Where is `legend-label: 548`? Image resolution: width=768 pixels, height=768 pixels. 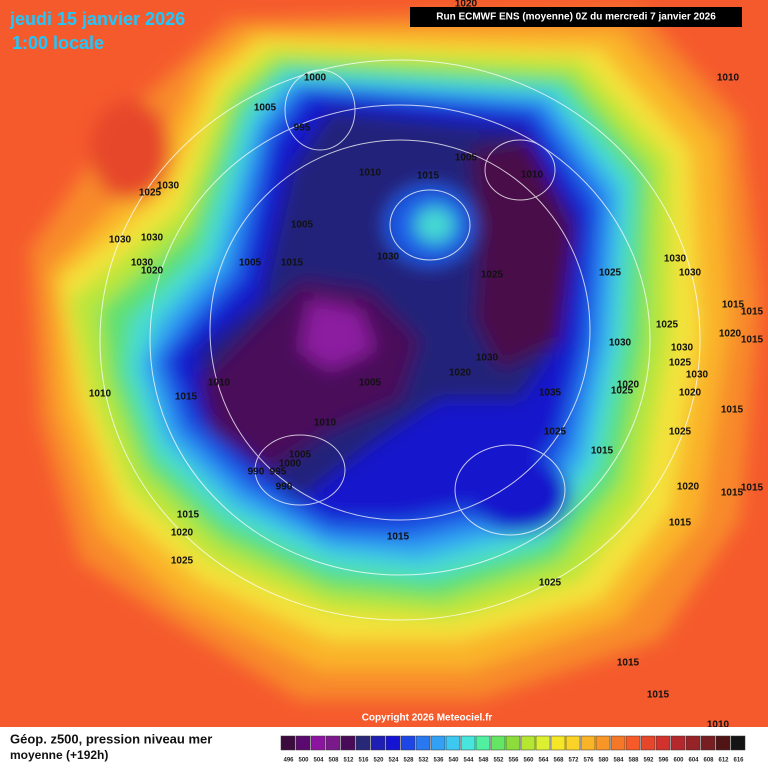 legend-label: 548 is located at coordinates (483, 761).